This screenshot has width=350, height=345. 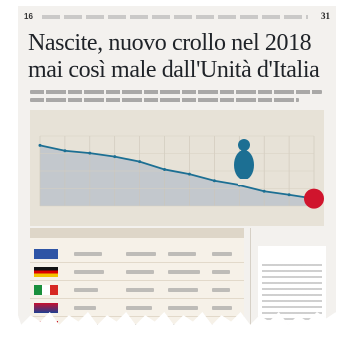 I want to click on sidebar-box, so click(x=292, y=285).